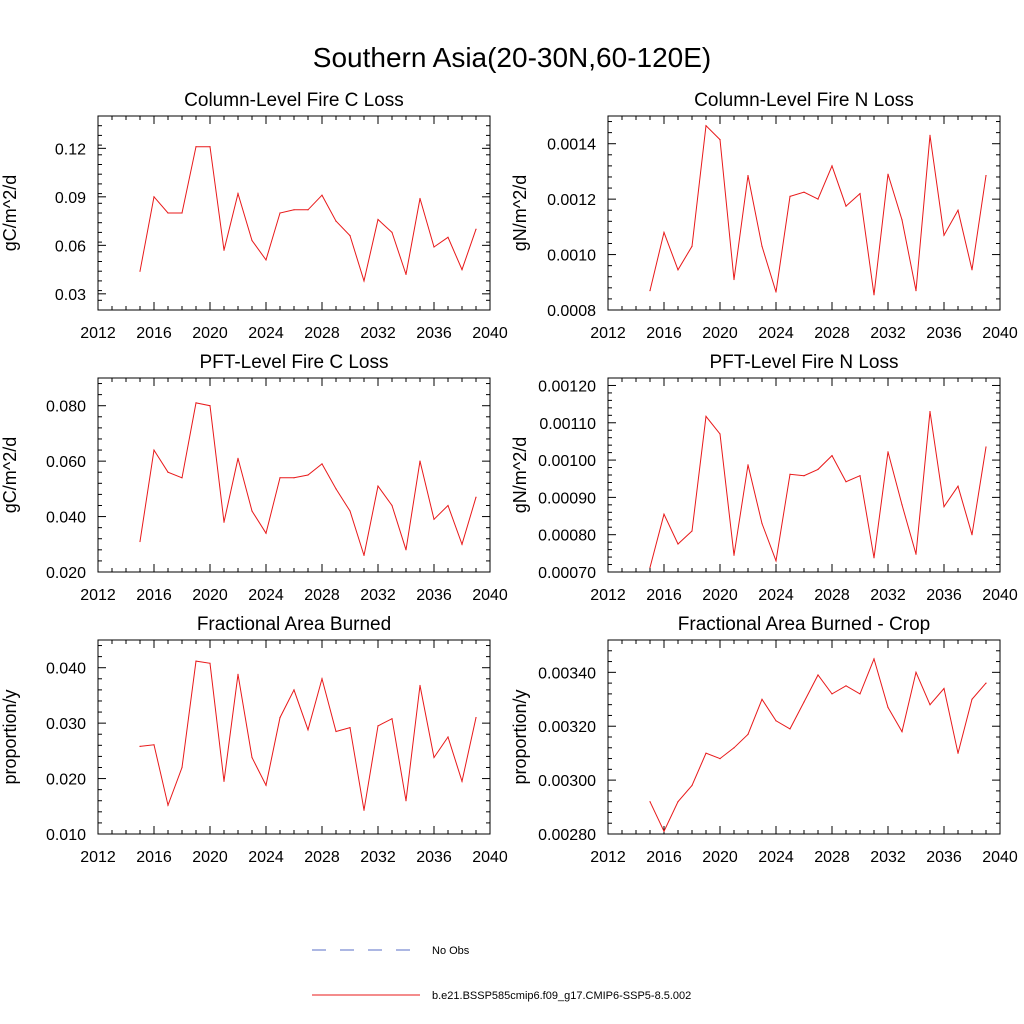 The height and width of the screenshot is (1024, 1024). What do you see at coordinates (567, 386) in the screenshot?
I see `y-tick-label: 0.00120` at bounding box center [567, 386].